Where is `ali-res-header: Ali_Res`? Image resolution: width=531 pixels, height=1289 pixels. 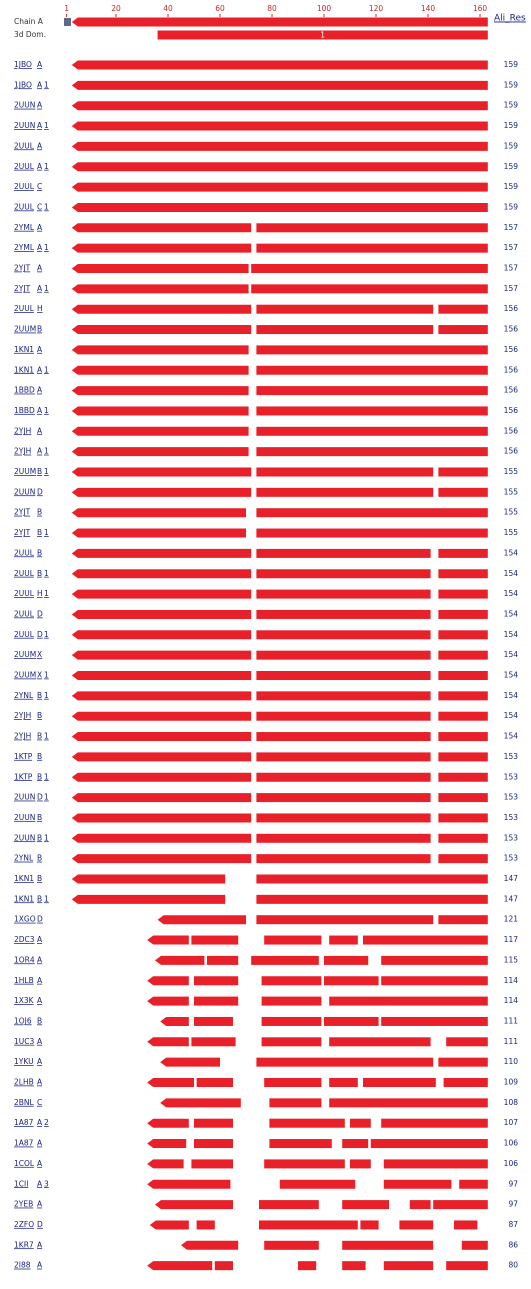
ali-res-header: Ali_Res is located at coordinates (510, 19).